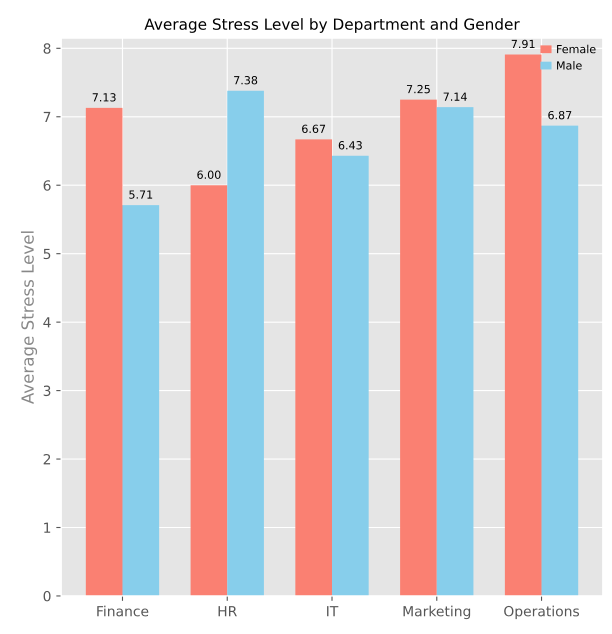 The width and height of the screenshot is (612, 634). I want to click on data-label: 5.71, so click(140, 194).